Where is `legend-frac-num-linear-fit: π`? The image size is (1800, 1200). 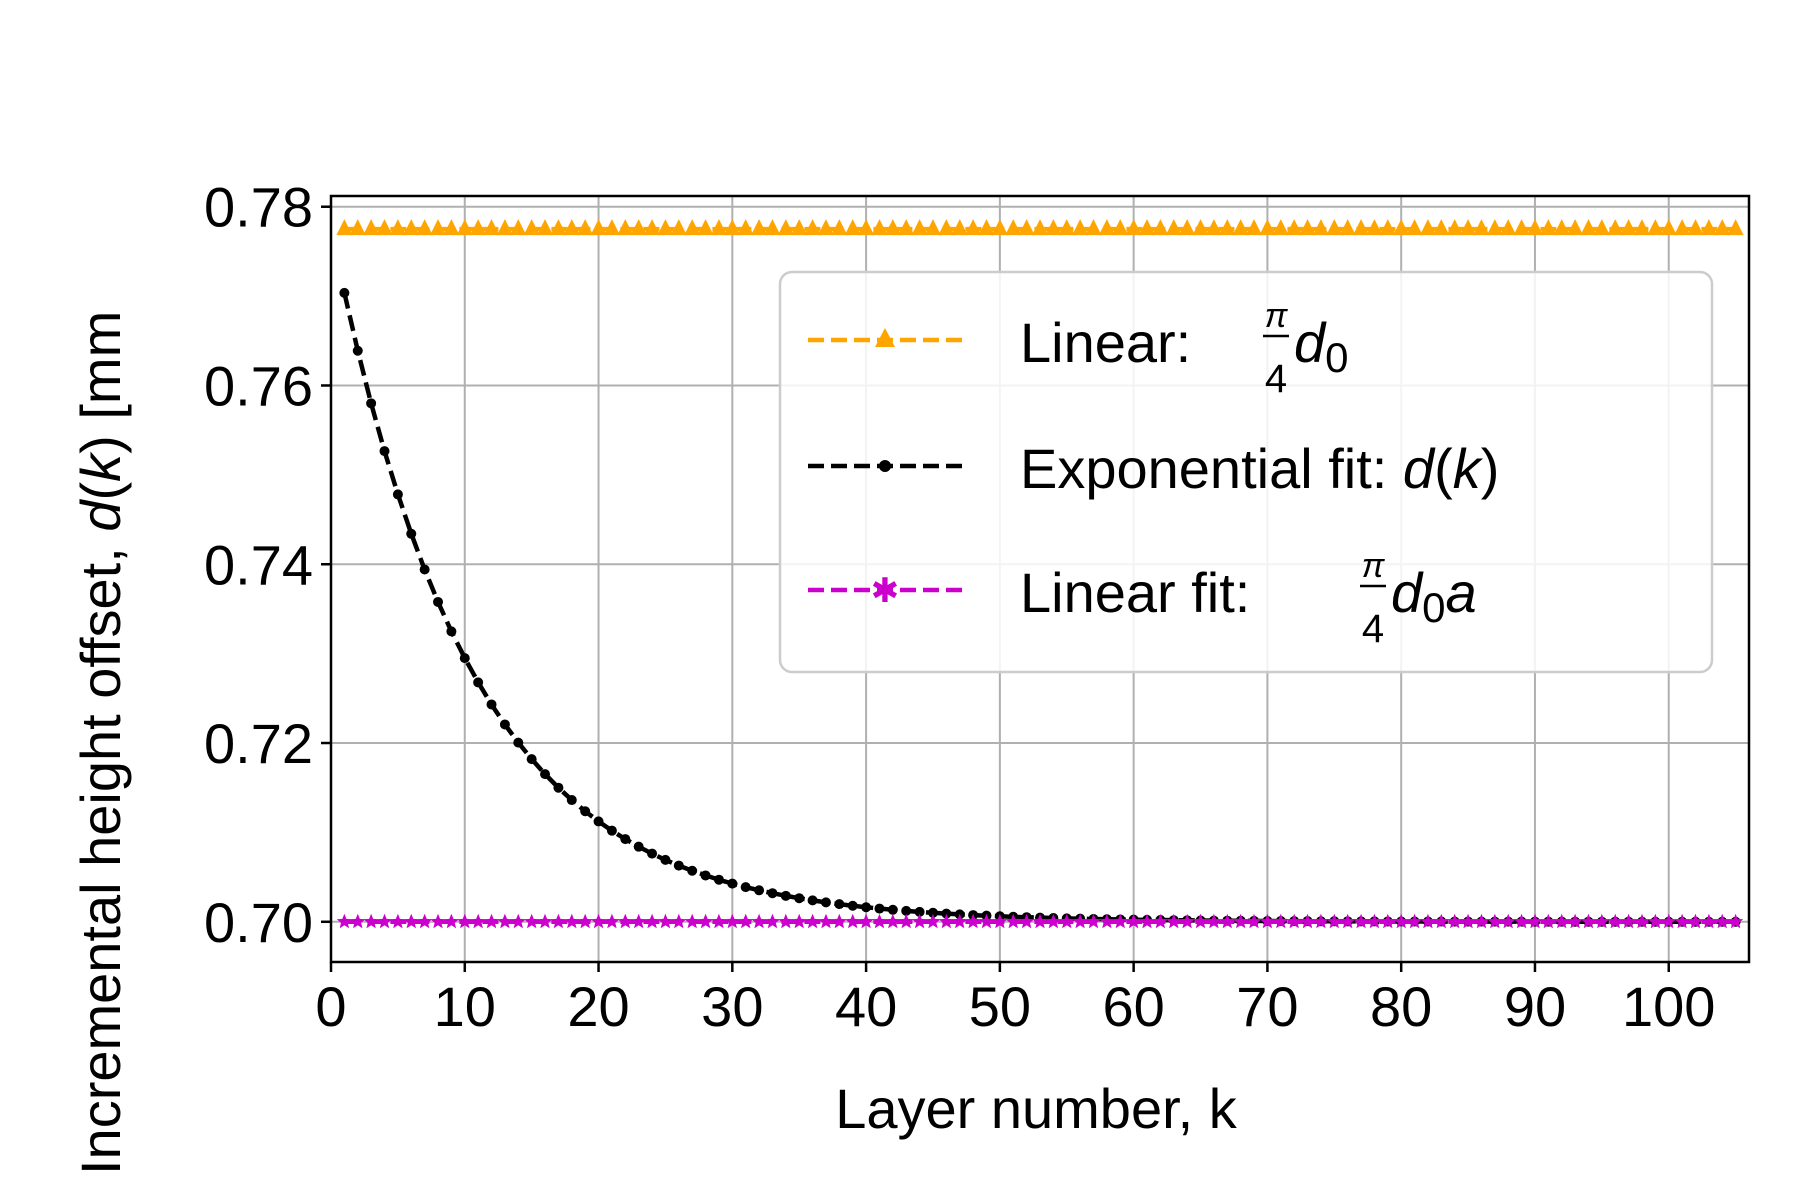
legend-frac-num-linear-fit: π is located at coordinates (1374, 566).